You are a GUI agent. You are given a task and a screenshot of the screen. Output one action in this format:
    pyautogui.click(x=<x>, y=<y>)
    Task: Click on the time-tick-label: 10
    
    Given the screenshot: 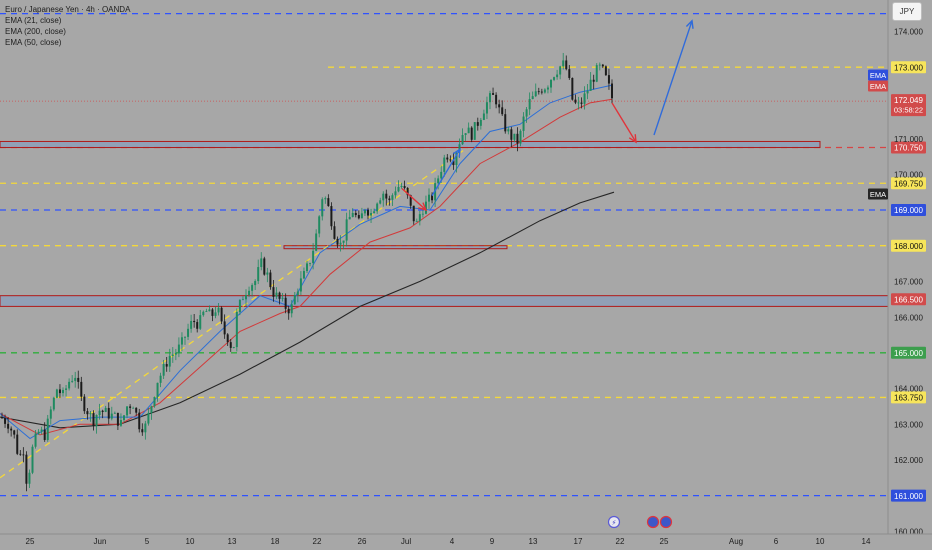 What is the action you would take?
    pyautogui.click(x=820, y=541)
    